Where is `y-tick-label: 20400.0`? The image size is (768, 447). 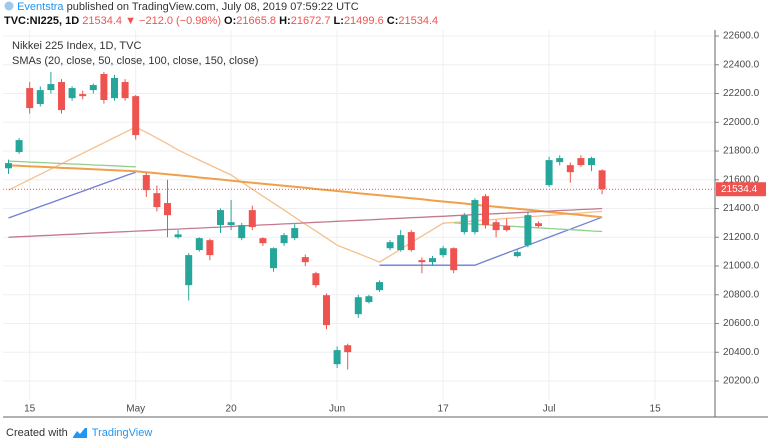
y-tick-label: 20400.0 is located at coordinates (741, 352).